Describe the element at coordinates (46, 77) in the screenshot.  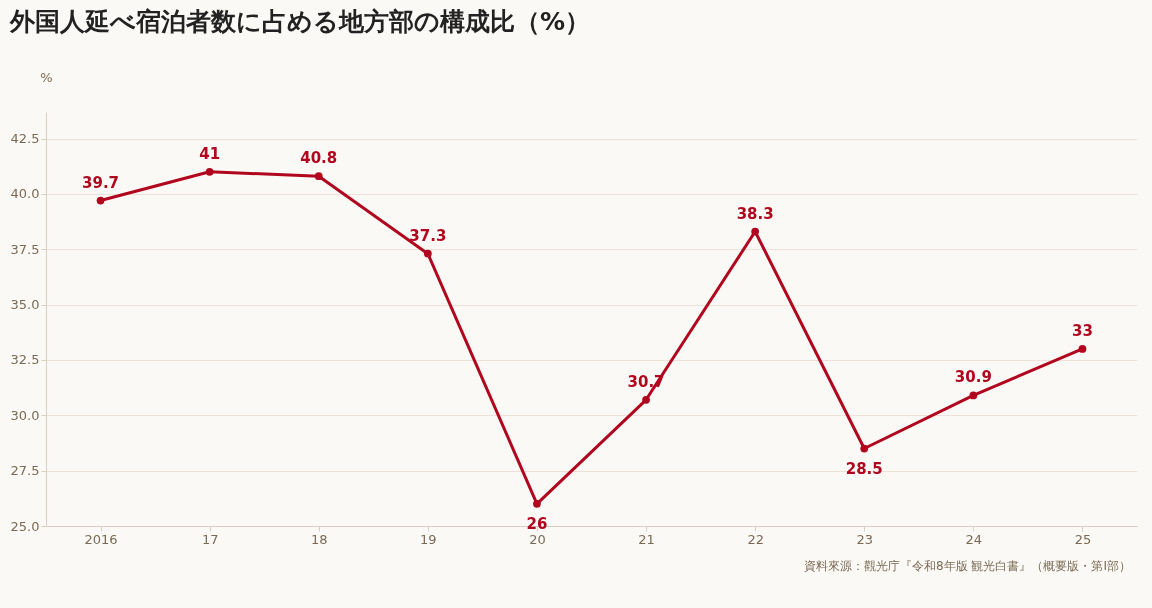
I see `y-axis-title: %` at that location.